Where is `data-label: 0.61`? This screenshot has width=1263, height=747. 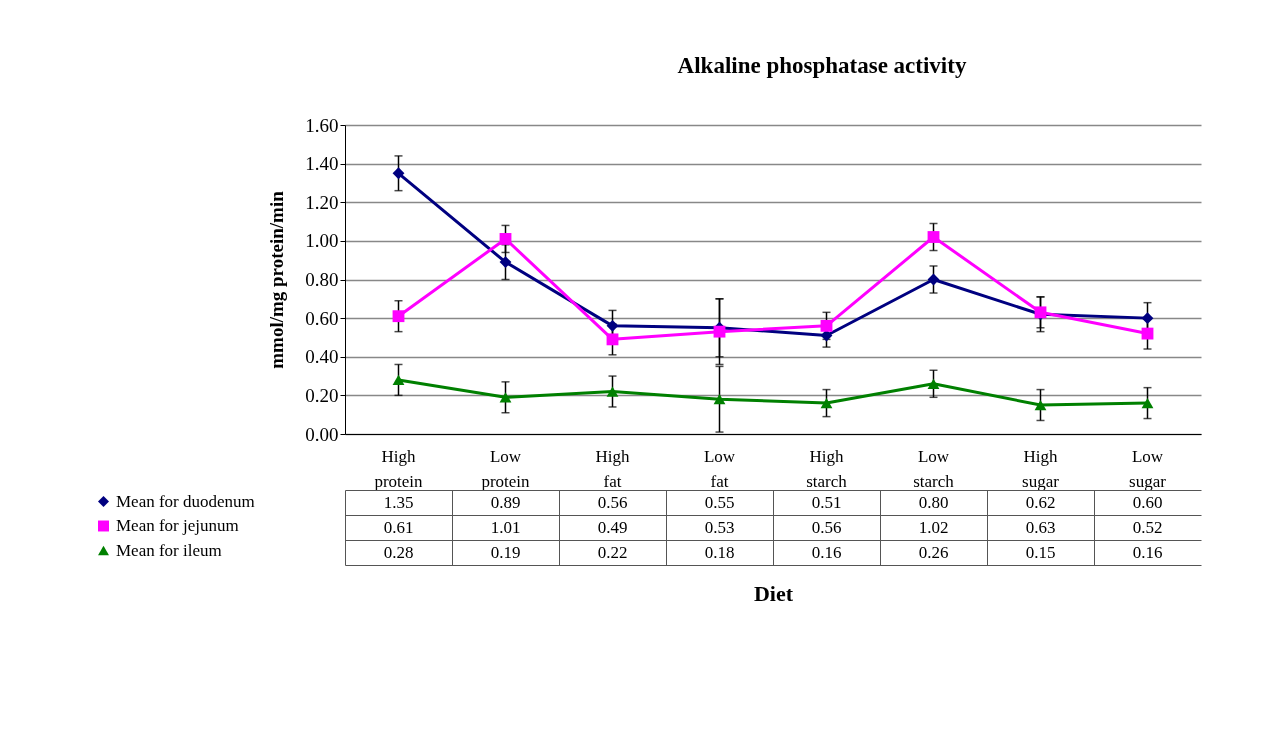
data-label: 0.61 is located at coordinates (398, 527).